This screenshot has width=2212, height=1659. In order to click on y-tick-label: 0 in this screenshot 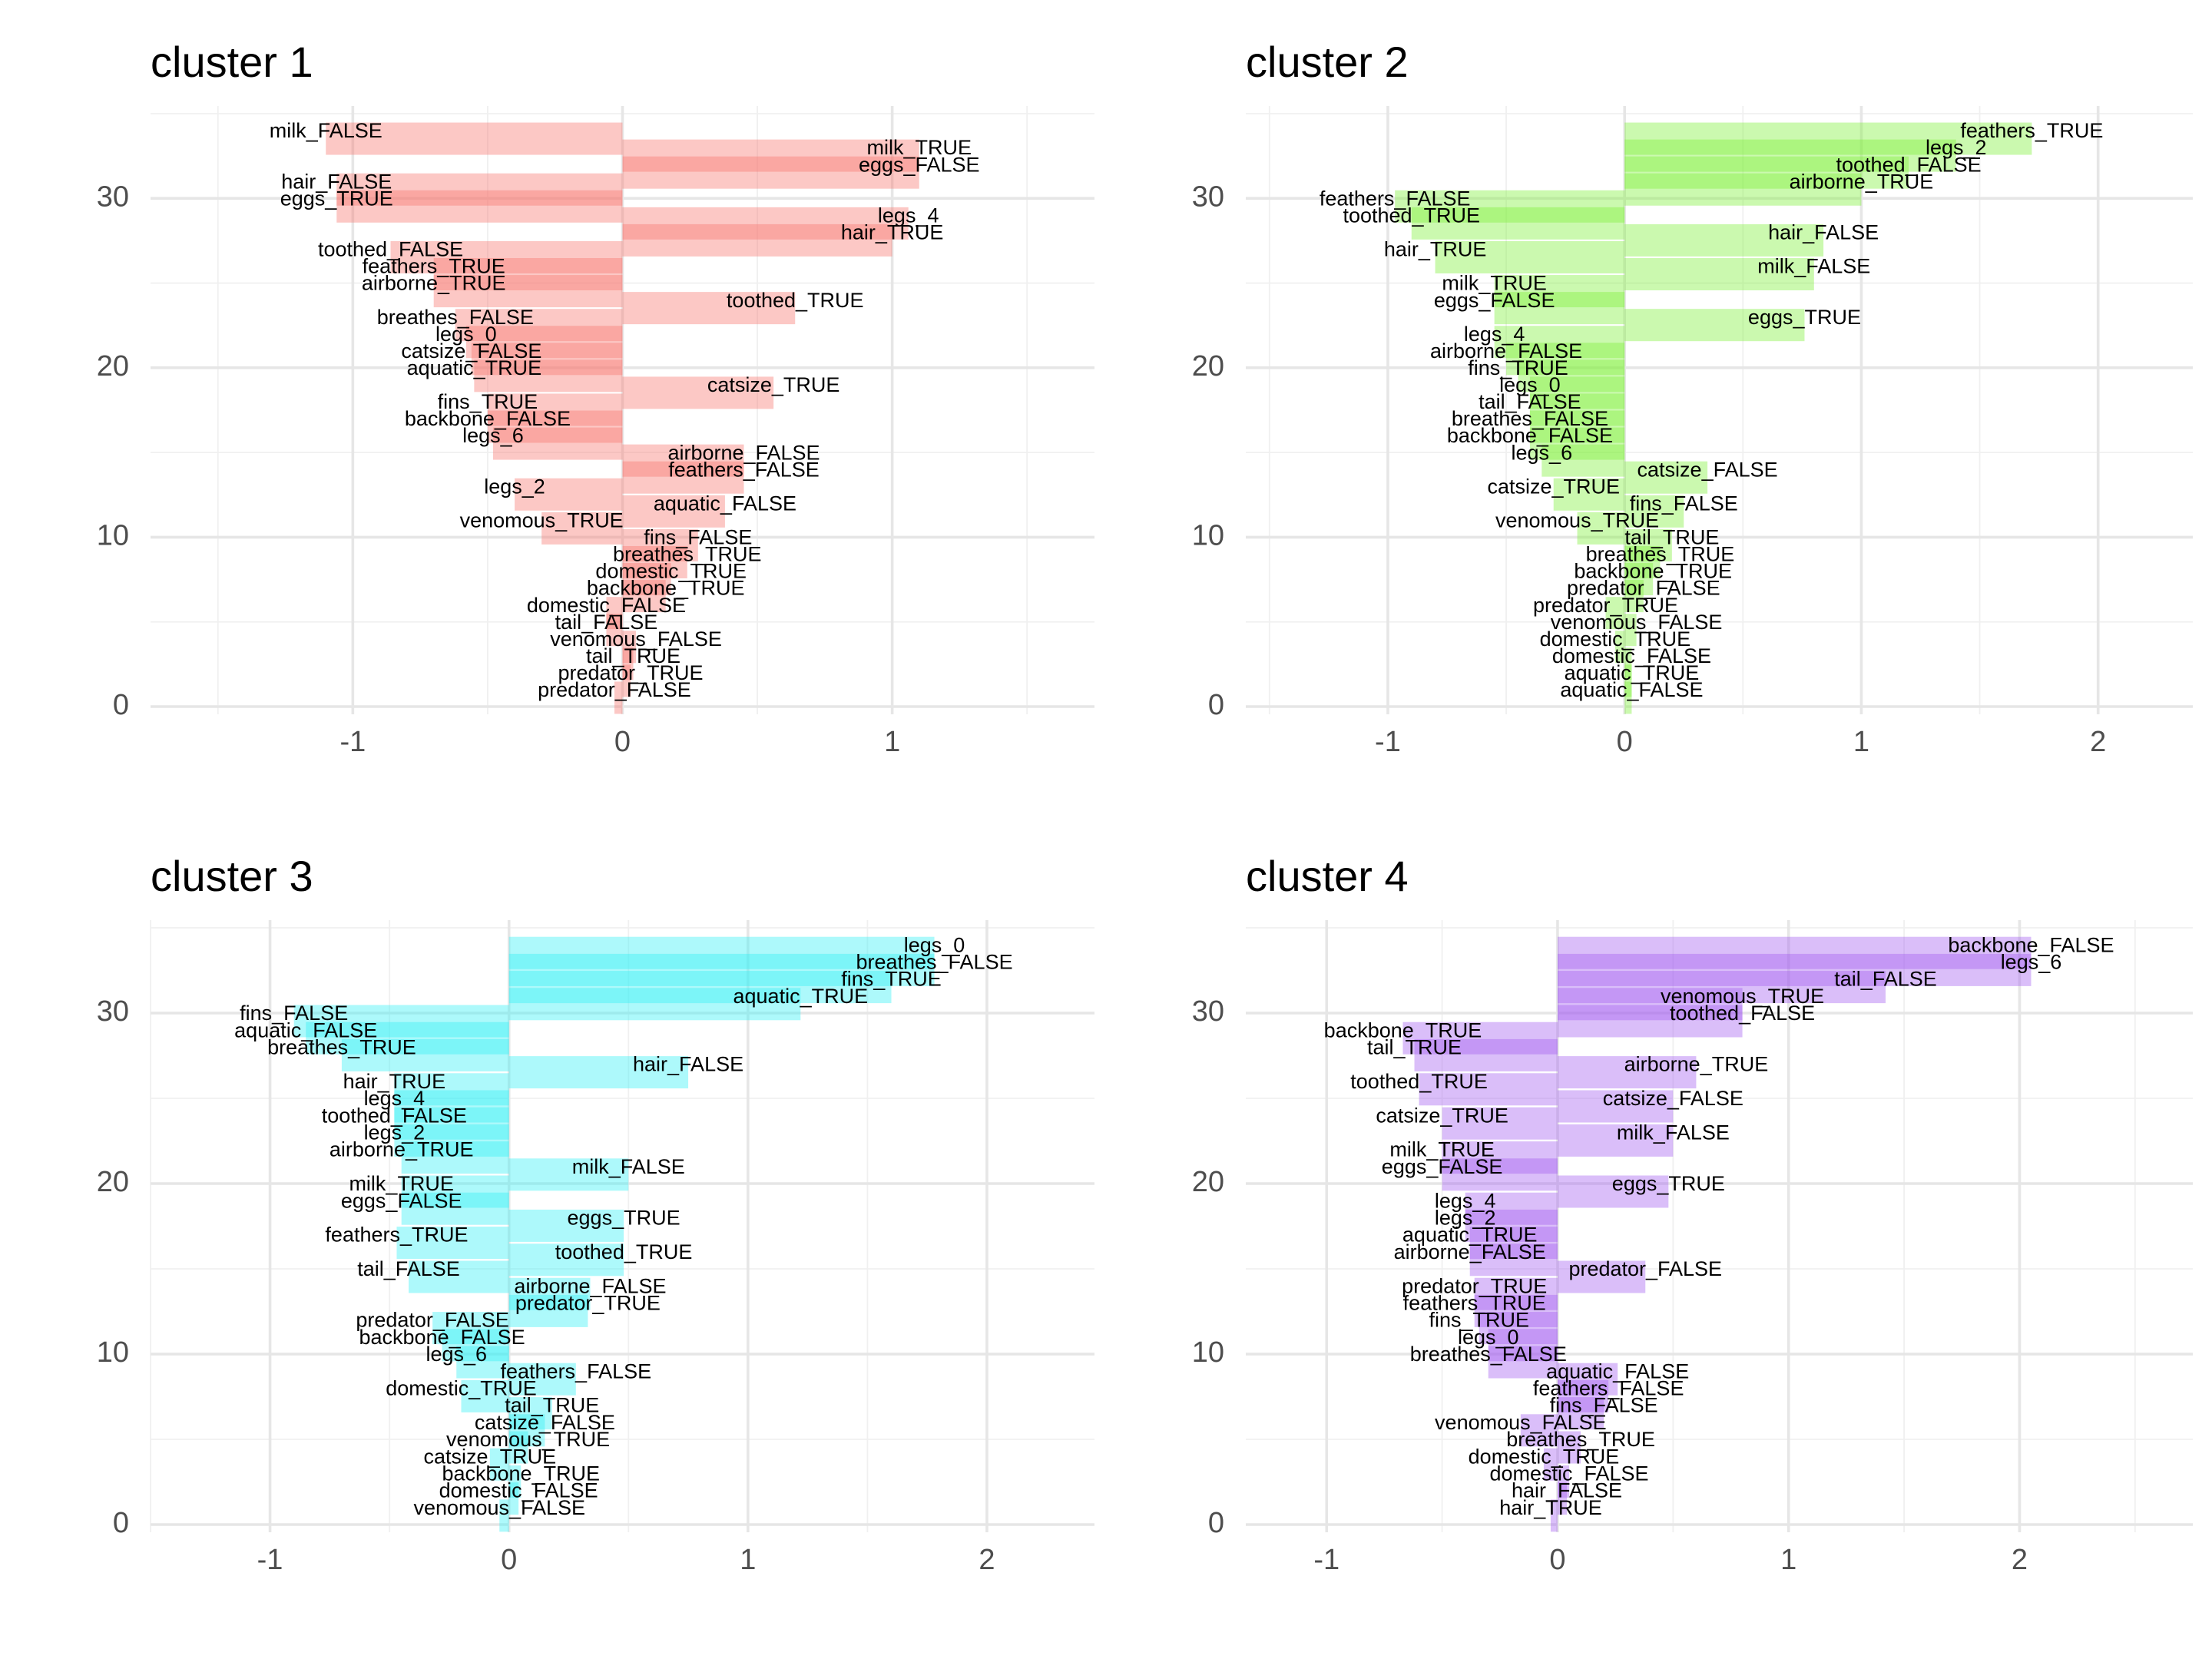, I will do `click(1216, 705)`.